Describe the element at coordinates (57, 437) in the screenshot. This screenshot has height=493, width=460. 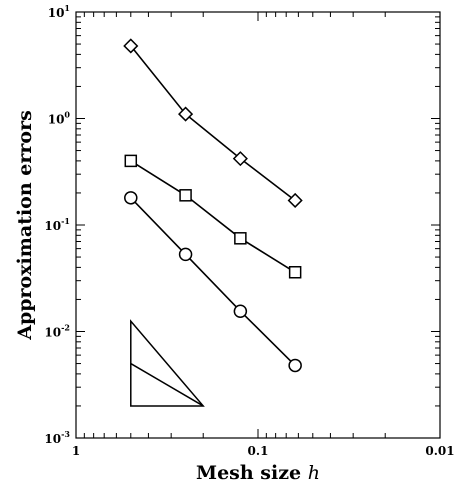
I see `y-tick-label: 10⁻³` at that location.